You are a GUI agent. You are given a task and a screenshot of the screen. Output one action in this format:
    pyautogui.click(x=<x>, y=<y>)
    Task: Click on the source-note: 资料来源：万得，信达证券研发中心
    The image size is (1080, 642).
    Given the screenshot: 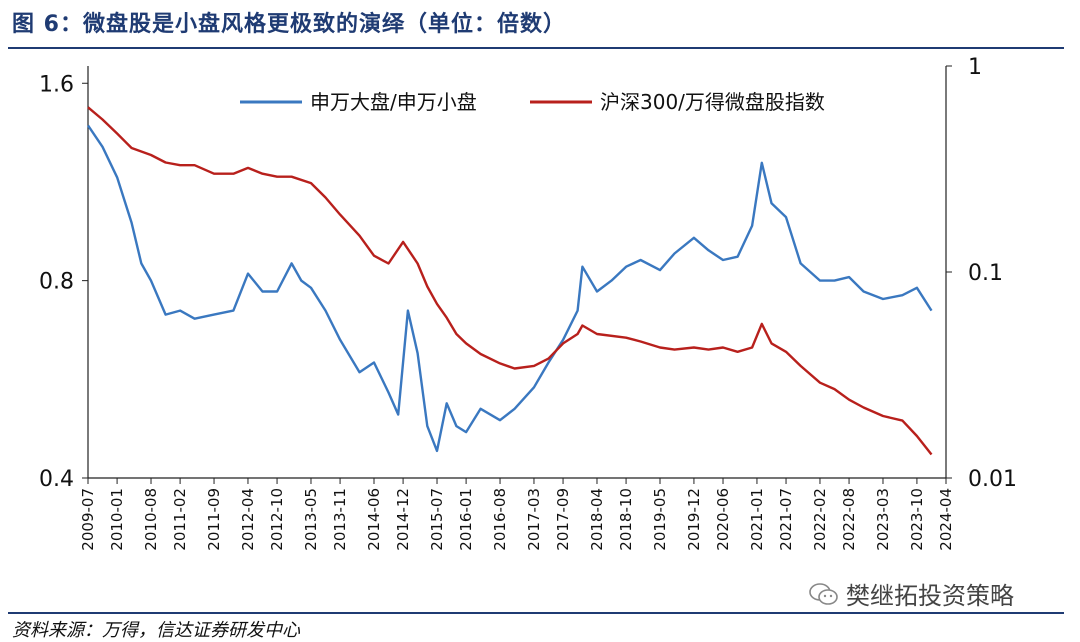 What is the action you would take?
    pyautogui.click(x=156, y=630)
    